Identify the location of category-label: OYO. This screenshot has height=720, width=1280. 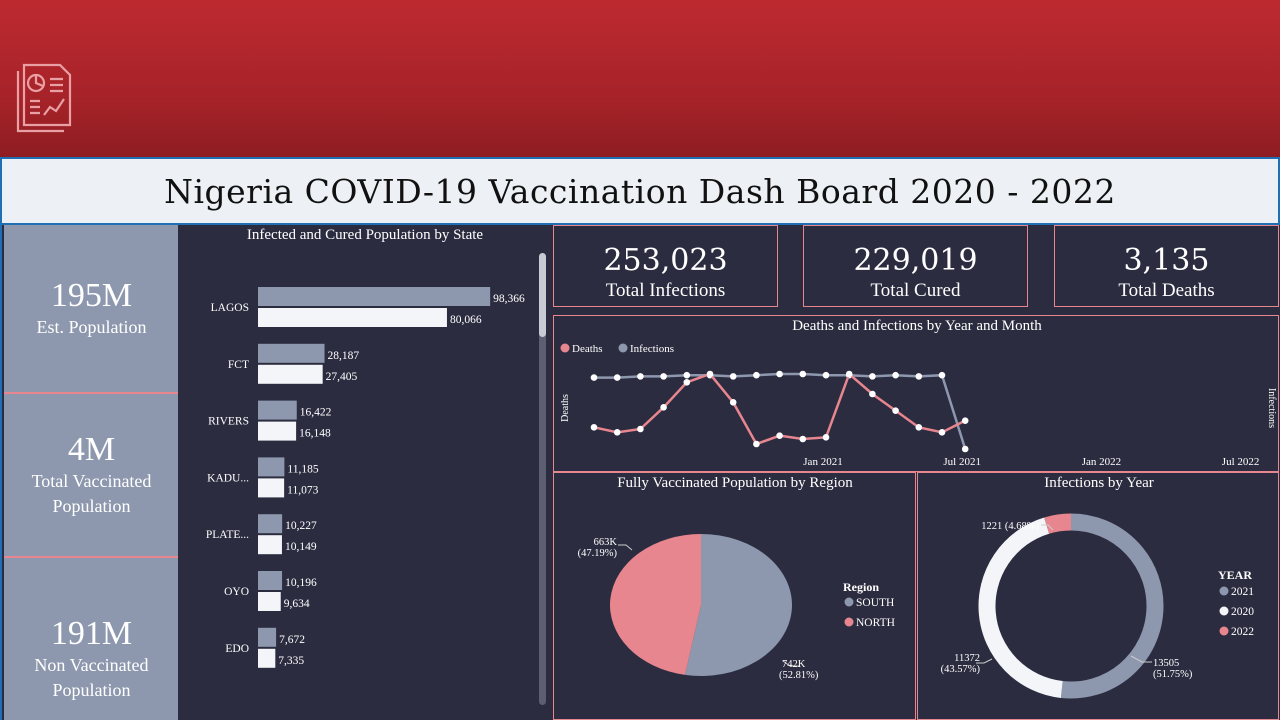
(236, 592).